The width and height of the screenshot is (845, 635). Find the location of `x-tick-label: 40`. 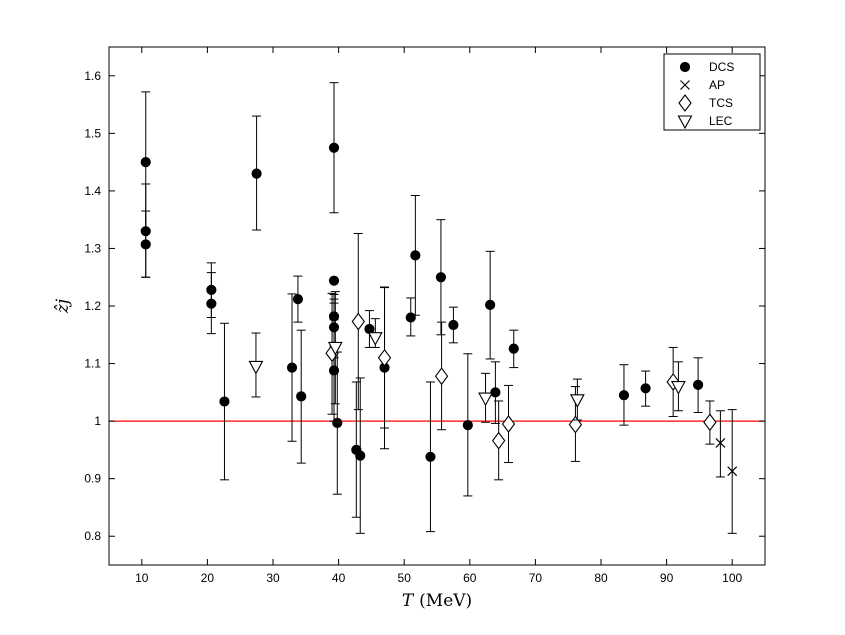

x-tick-label: 40 is located at coordinates (339, 578).